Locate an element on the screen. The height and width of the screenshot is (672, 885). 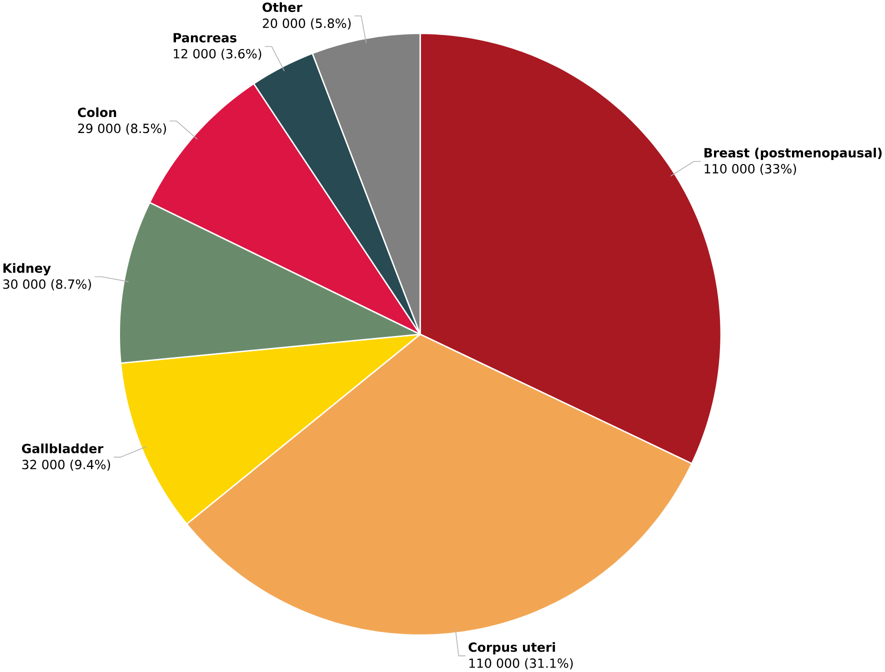
slice-label: Gallbladder is located at coordinates (63, 449).